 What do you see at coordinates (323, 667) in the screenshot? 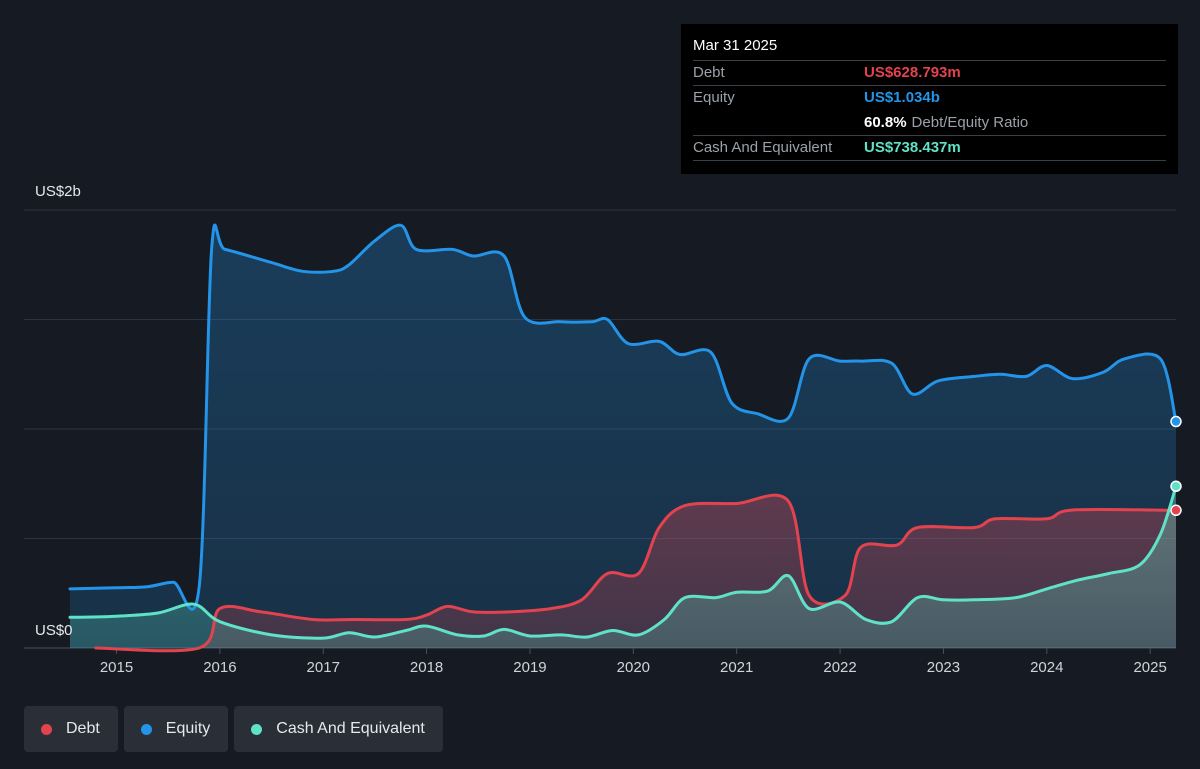
I see `x-tick-label: 2017` at bounding box center [323, 667].